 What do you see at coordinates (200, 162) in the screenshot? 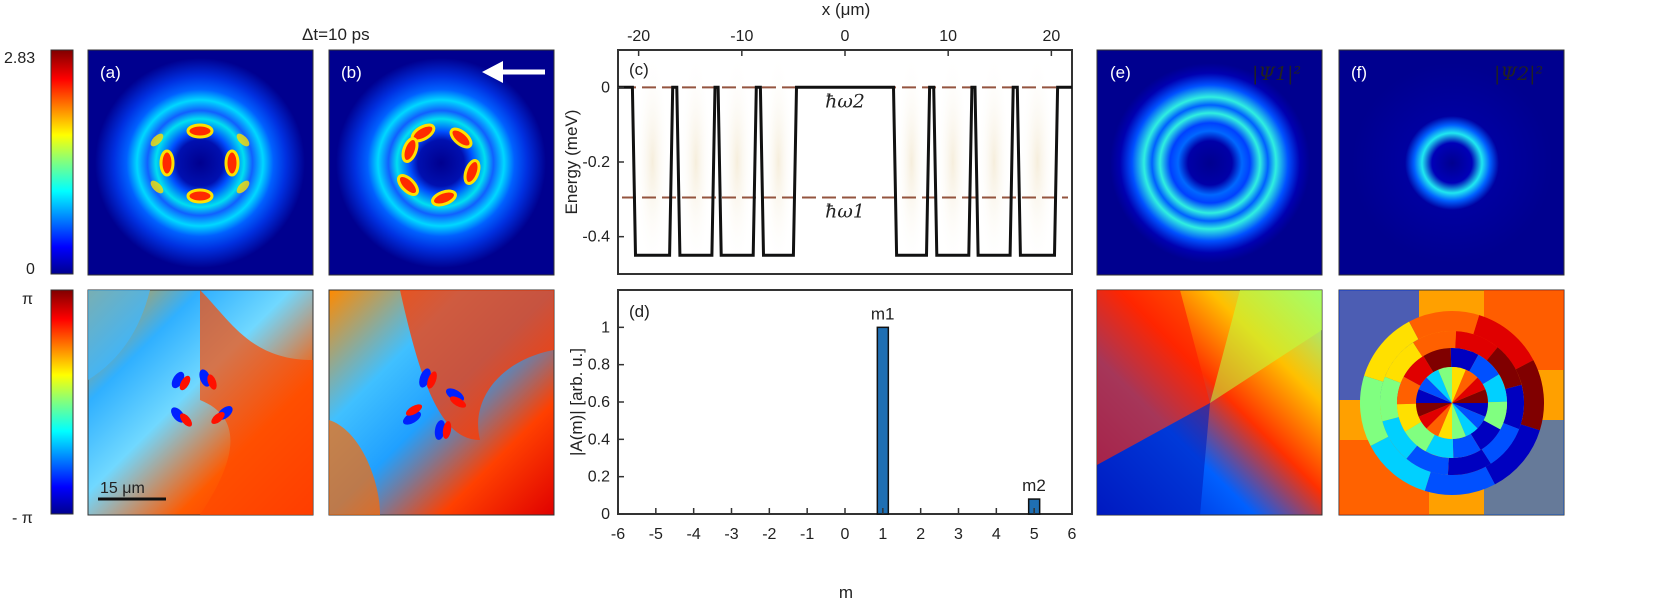
I see `panel-a-amplitude: (a)` at bounding box center [200, 162].